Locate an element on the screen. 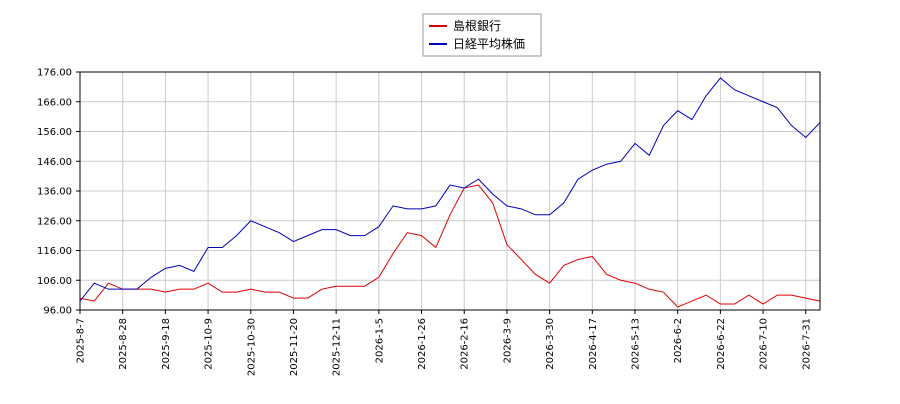  x-tick-label: 2026-5-13 is located at coordinates (636, 344).